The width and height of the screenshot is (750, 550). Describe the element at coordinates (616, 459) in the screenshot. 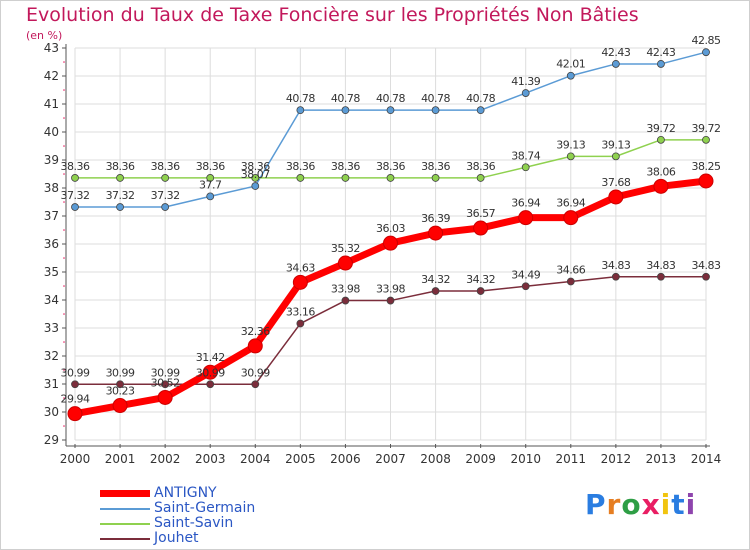

I see `x-tick-label: 2012` at that location.